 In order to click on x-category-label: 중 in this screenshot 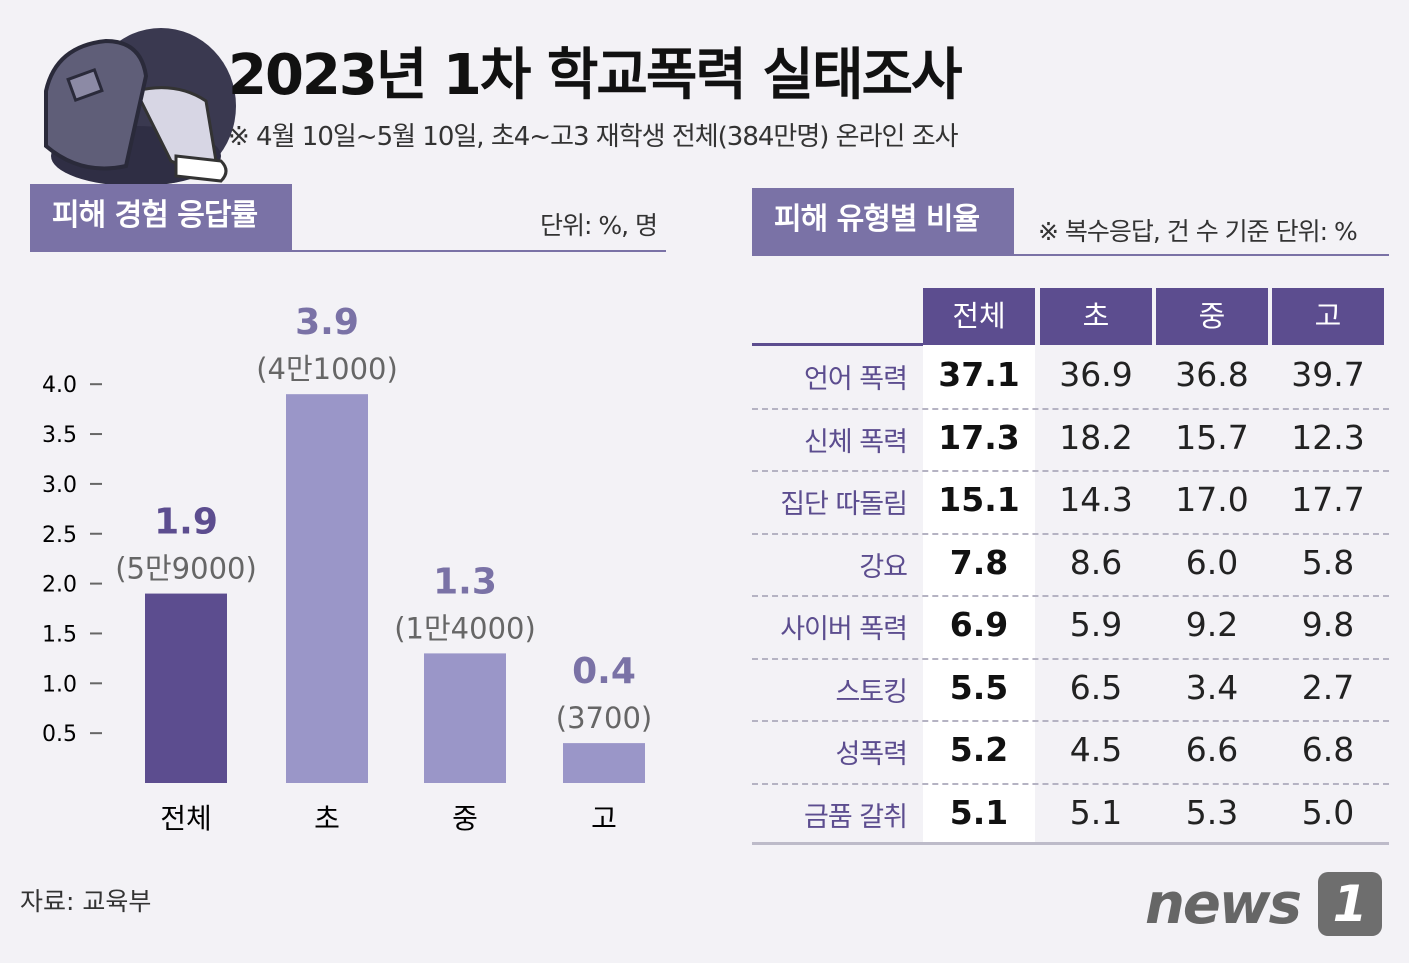, I will do `click(465, 818)`.